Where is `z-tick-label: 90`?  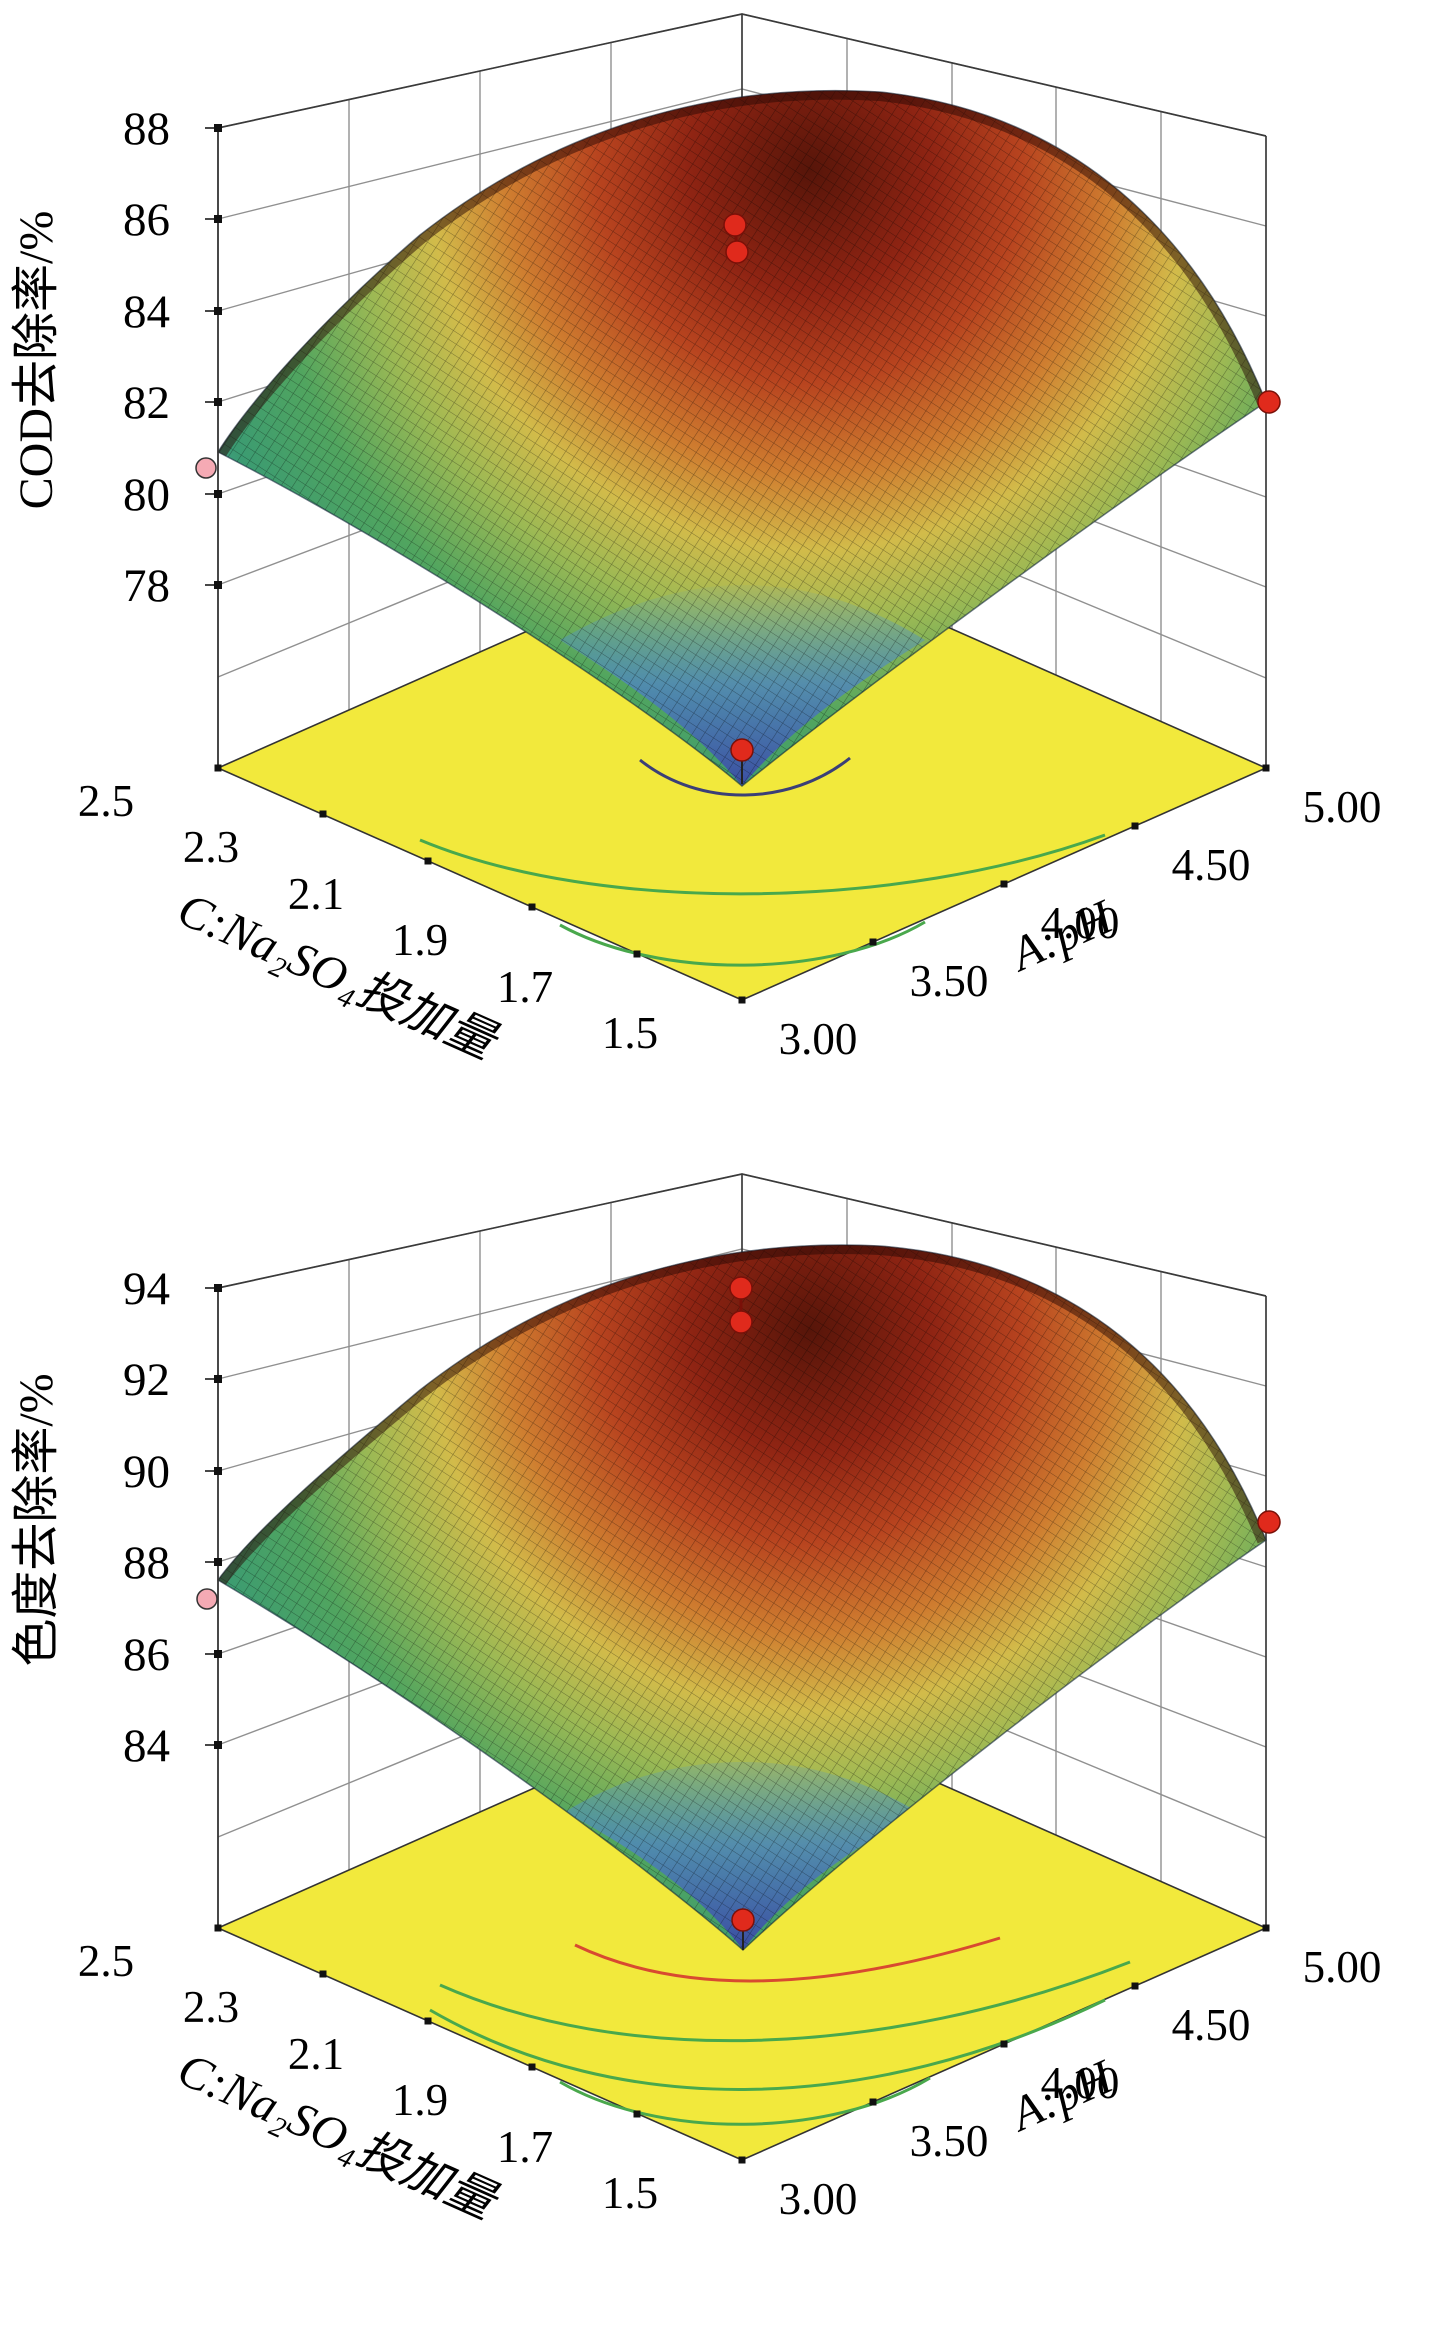
z-tick-label: 90 is located at coordinates (146, 1472).